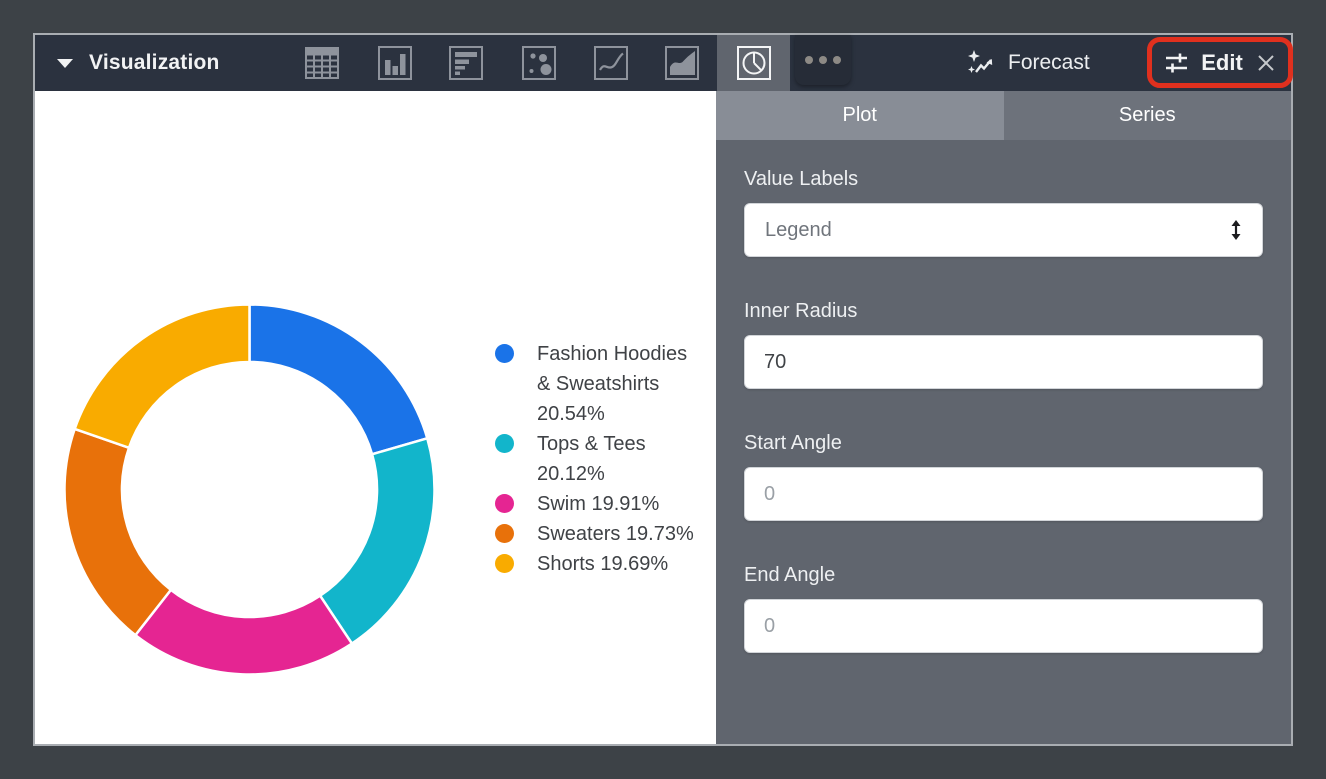 The width and height of the screenshot is (1326, 779). I want to click on chart-type-line-button, so click(611, 63).